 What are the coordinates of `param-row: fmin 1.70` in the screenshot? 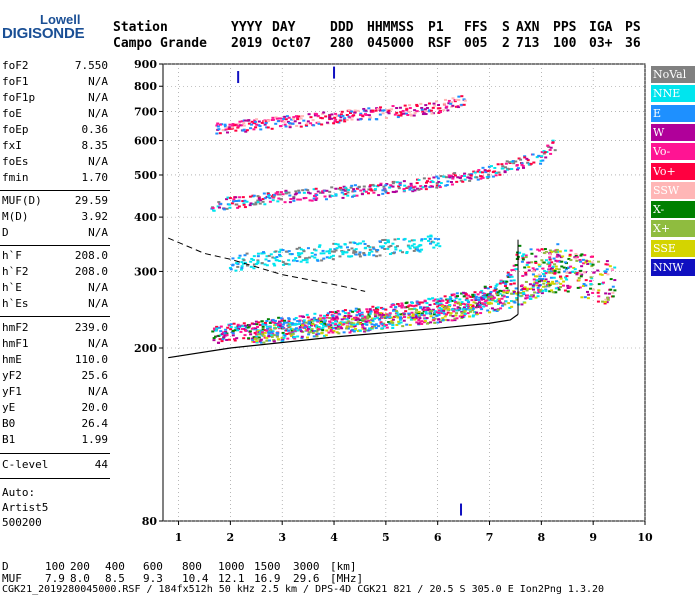 It's located at (55, 178).